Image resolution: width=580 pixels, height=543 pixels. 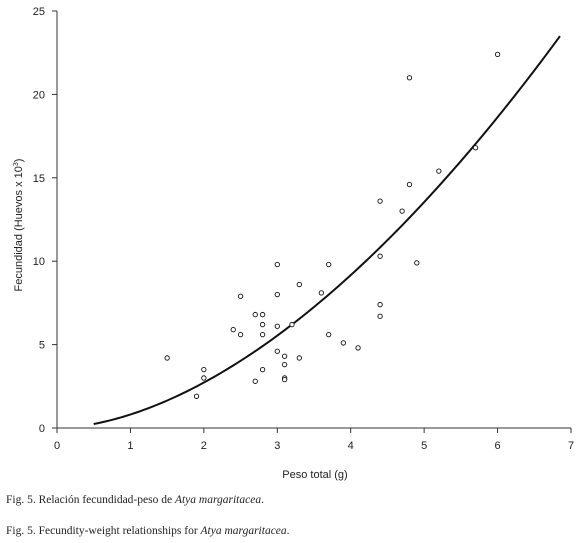 I want to click on y-axis-title: Fecundidad (Huevos x 103), so click(x=19, y=225).